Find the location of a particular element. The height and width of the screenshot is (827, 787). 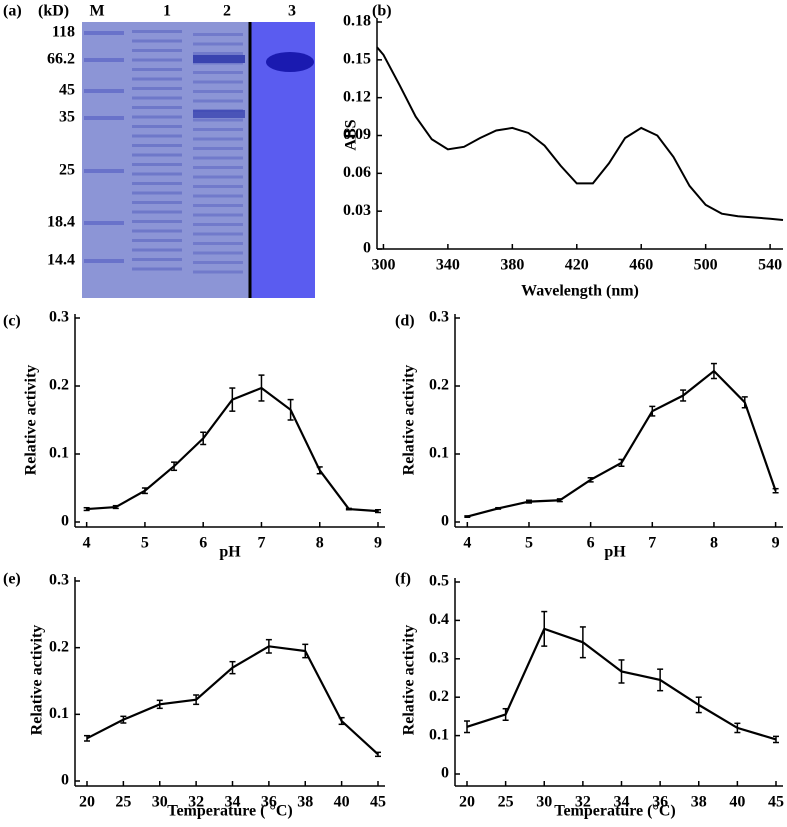

panel-label: (f) is located at coordinates (403, 579).